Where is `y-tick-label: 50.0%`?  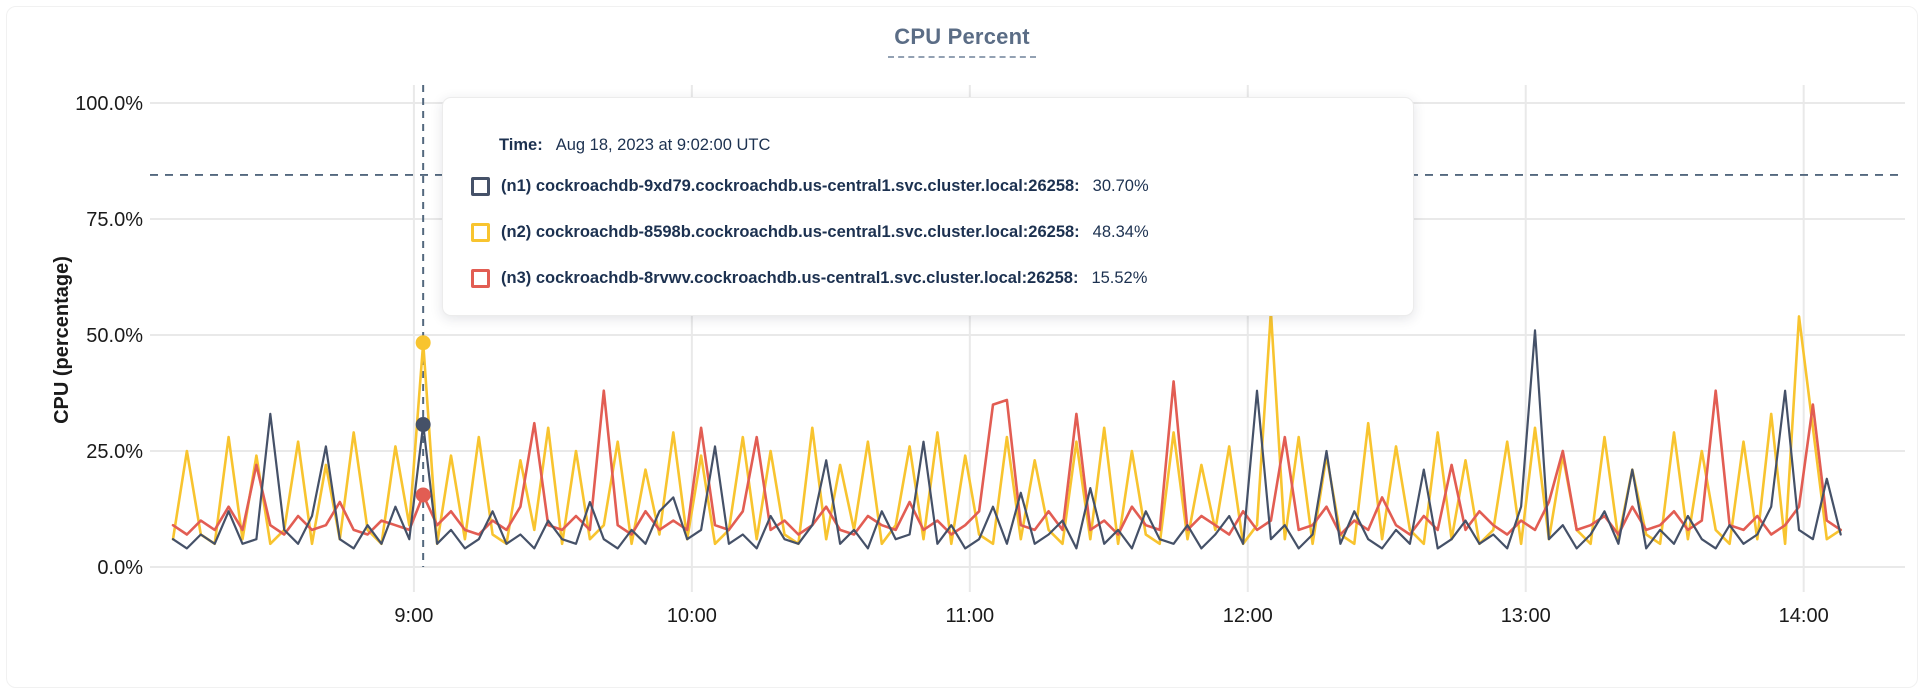 y-tick-label: 50.0% is located at coordinates (114, 336).